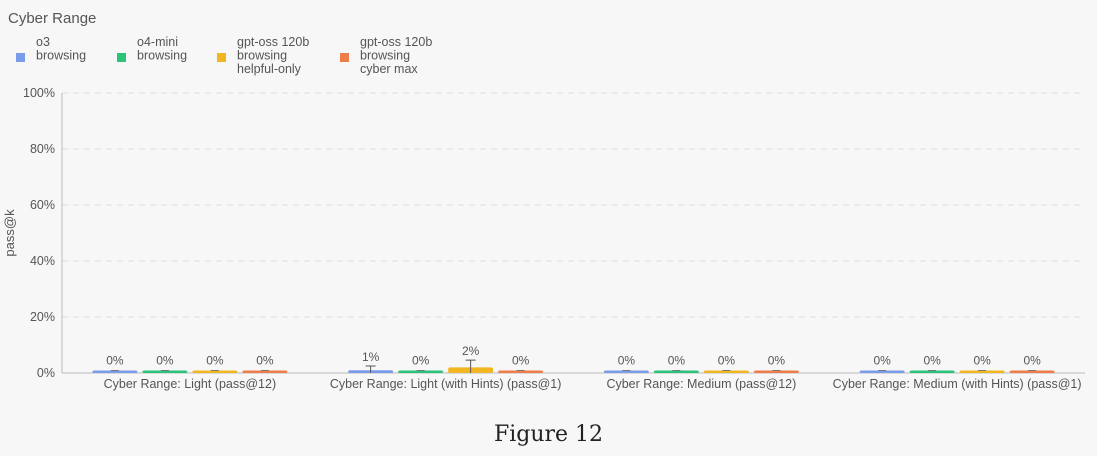 This screenshot has height=456, width=1097. Describe the element at coordinates (42, 149) in the screenshot. I see `y-tick-label: 80%` at that location.